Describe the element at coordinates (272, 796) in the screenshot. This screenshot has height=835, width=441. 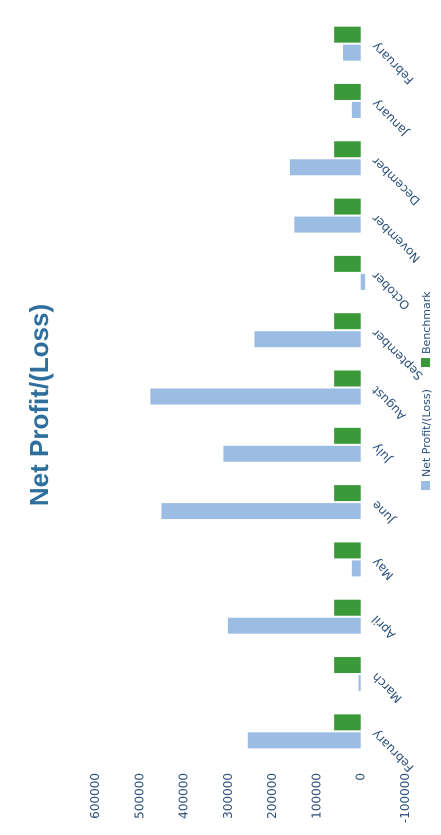
I see `y-tick-label: 200000` at that location.